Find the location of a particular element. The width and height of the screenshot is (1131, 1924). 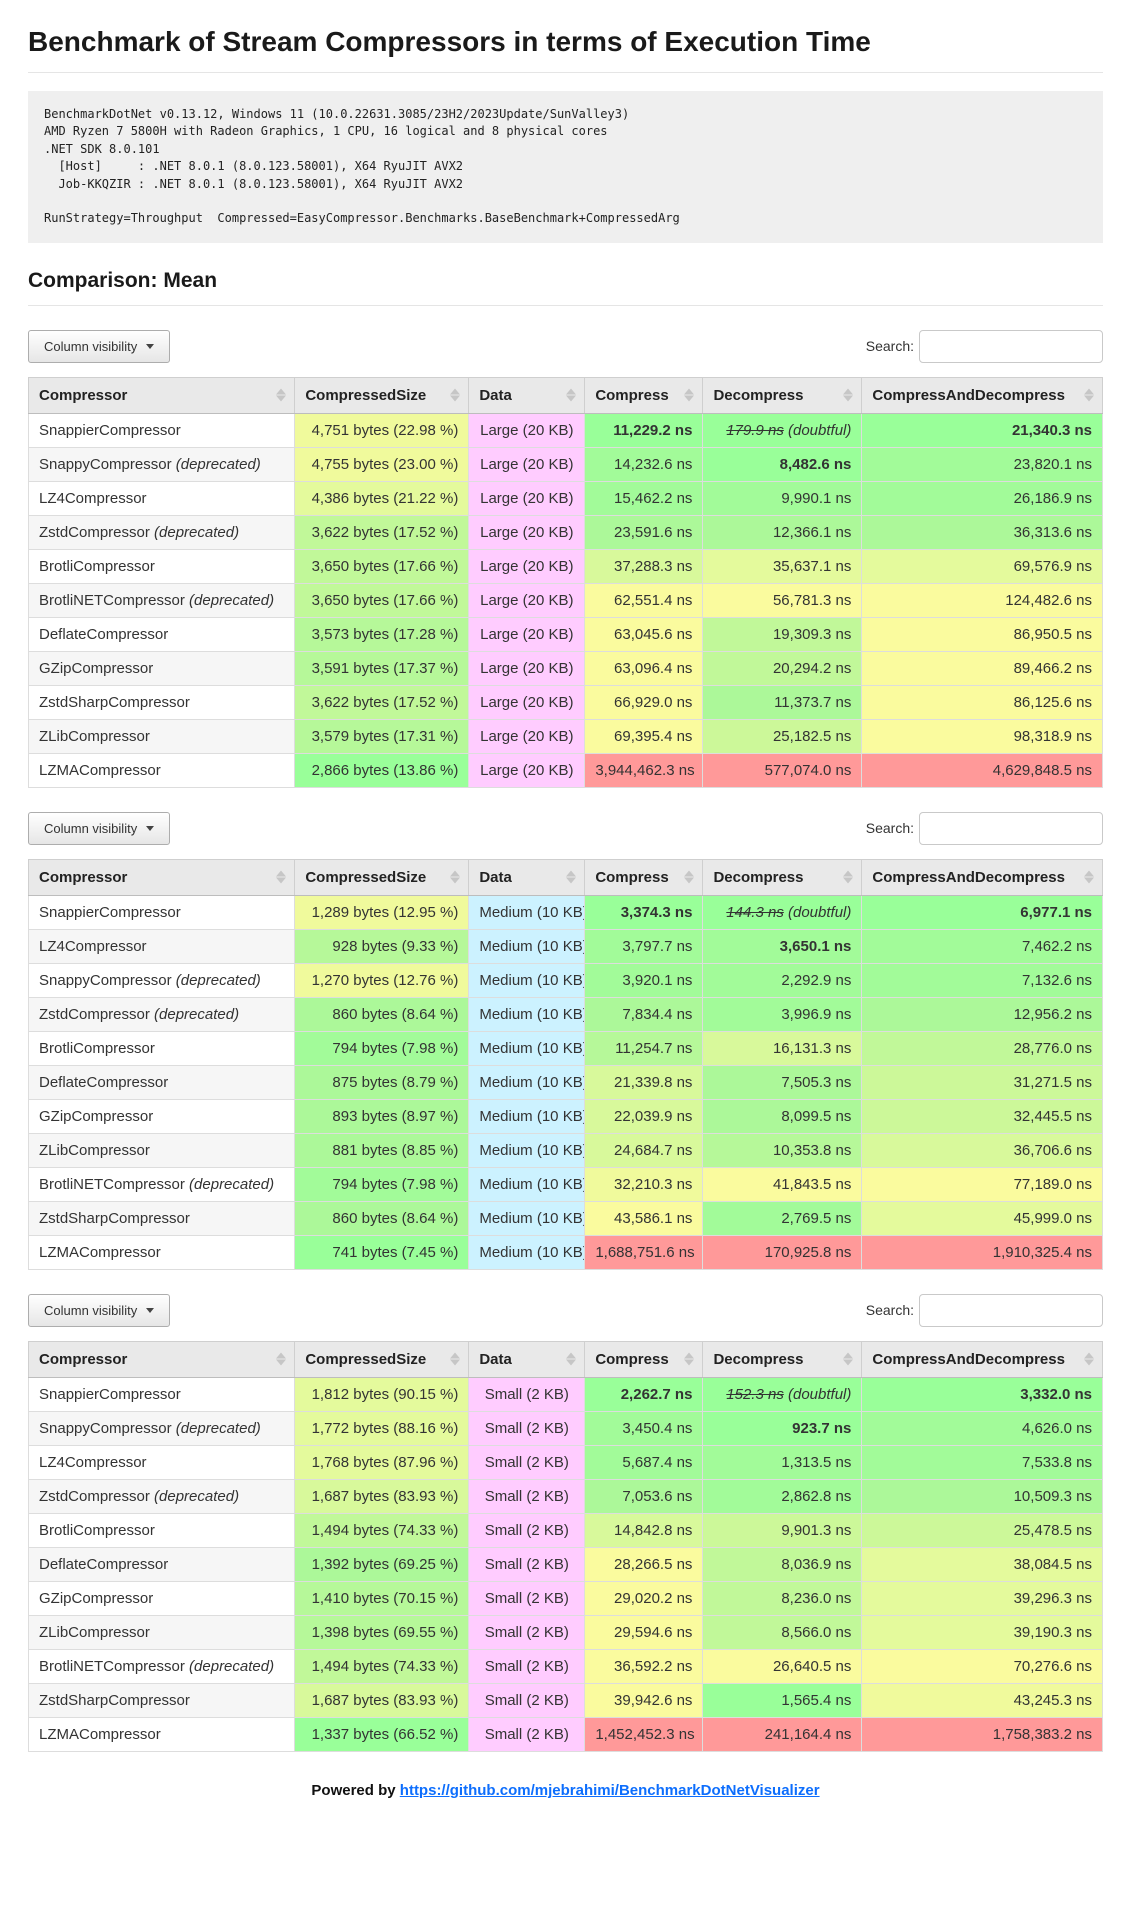

compressed-size-cell: 1,337 bytes (66.52 %) is located at coordinates (382, 1734).